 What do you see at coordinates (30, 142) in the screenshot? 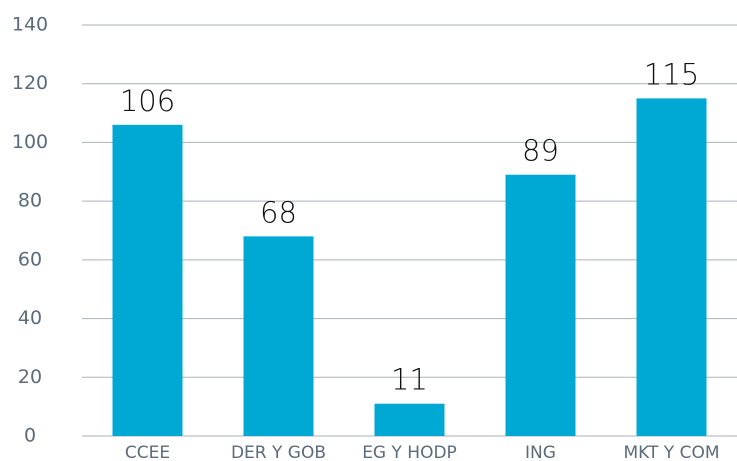
I see `y-tick-label: 100` at bounding box center [30, 142].